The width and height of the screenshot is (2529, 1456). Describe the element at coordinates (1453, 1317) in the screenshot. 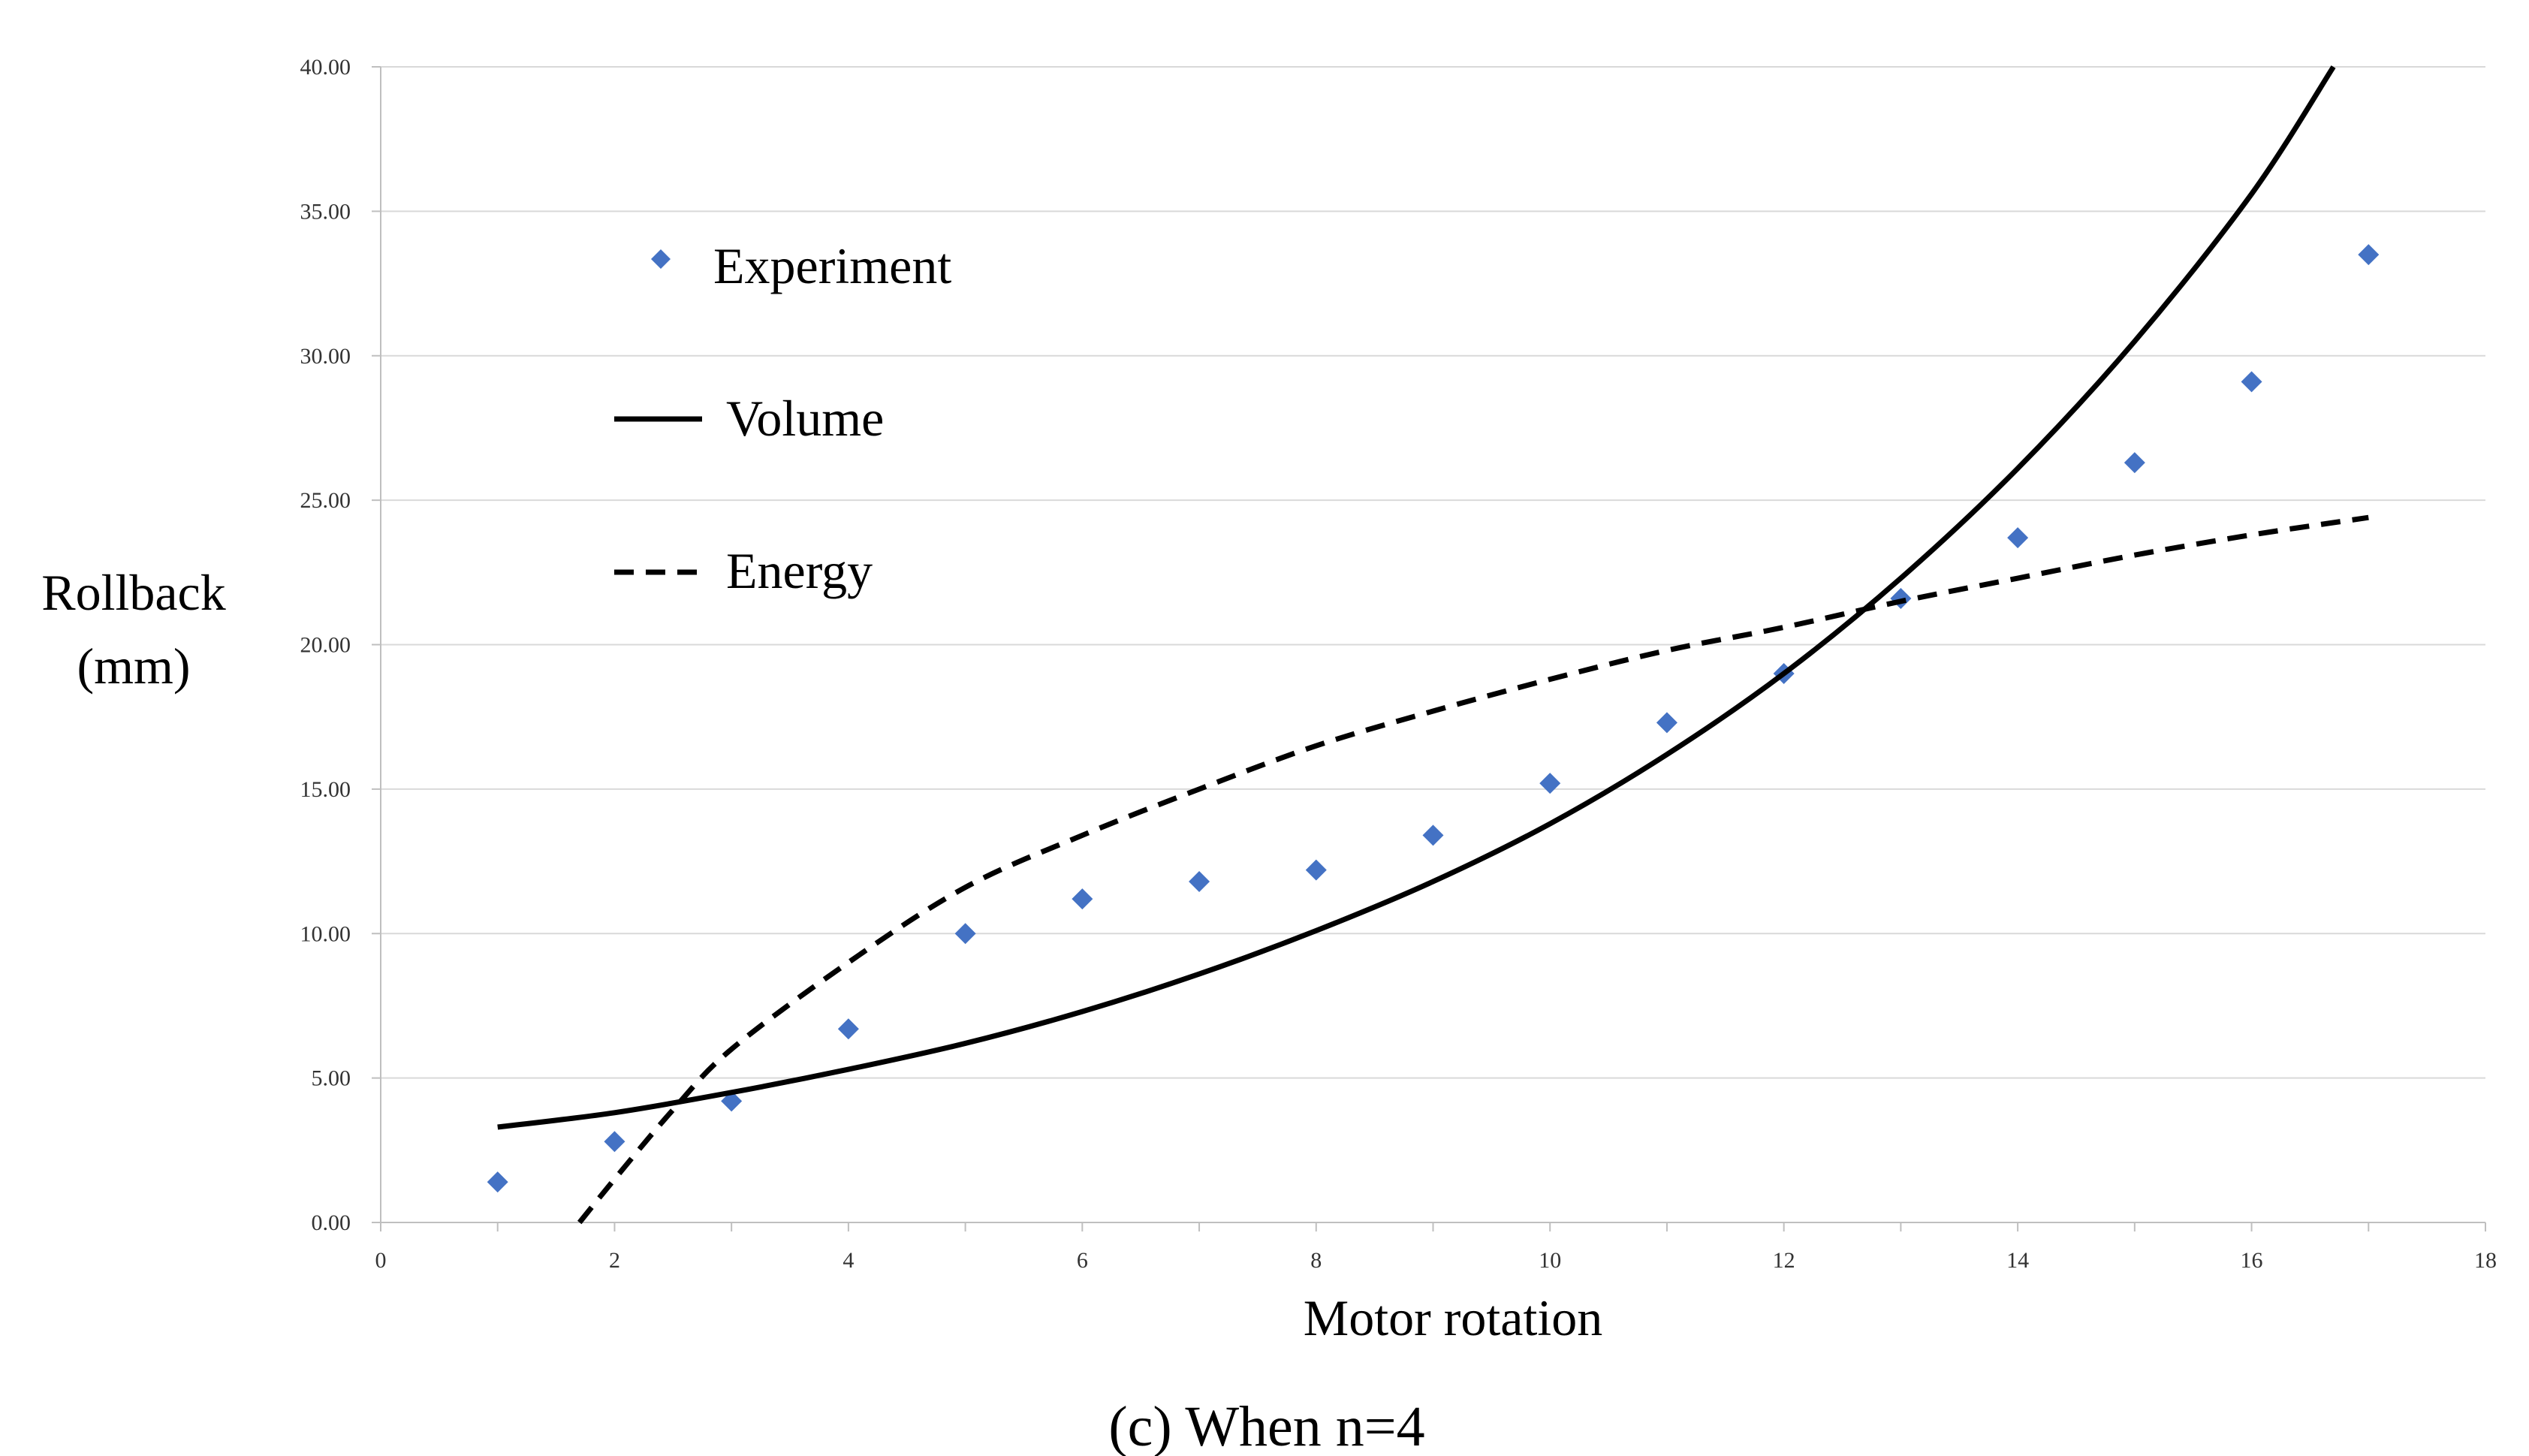

I see `x-axis-title: Motor rotation` at that location.